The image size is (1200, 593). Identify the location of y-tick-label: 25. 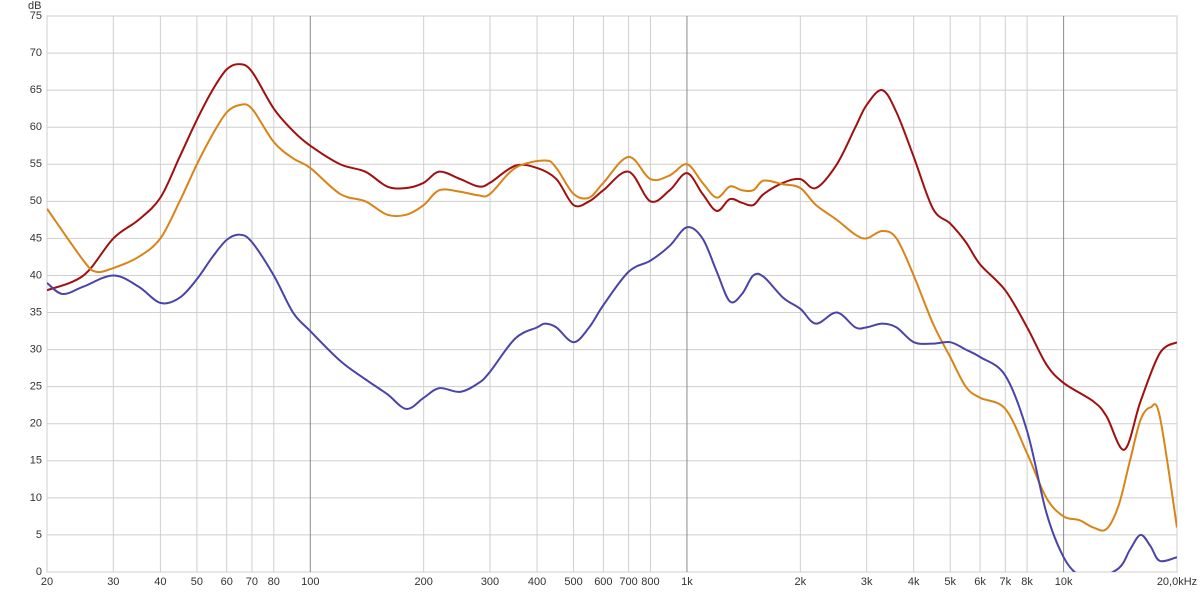
(36, 387).